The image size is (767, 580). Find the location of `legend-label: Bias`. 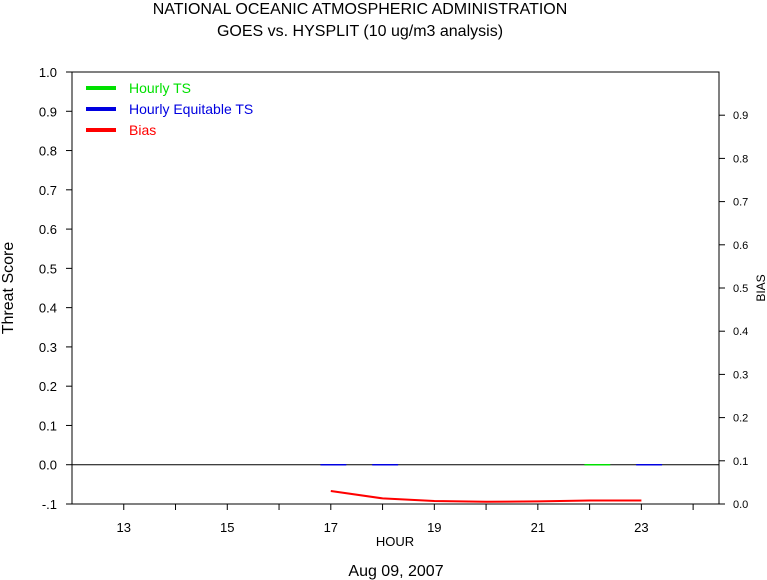

legend-label: Bias is located at coordinates (142, 130).